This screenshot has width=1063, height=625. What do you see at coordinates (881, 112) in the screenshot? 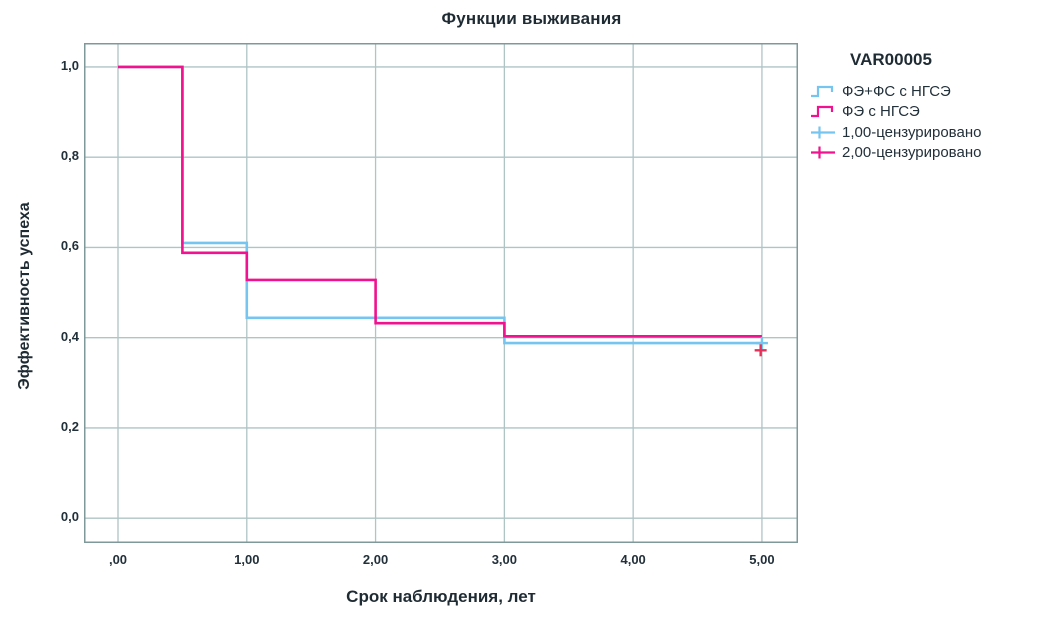
I see `legend-item-label: ФЭ с НГСЭ` at bounding box center [881, 112].